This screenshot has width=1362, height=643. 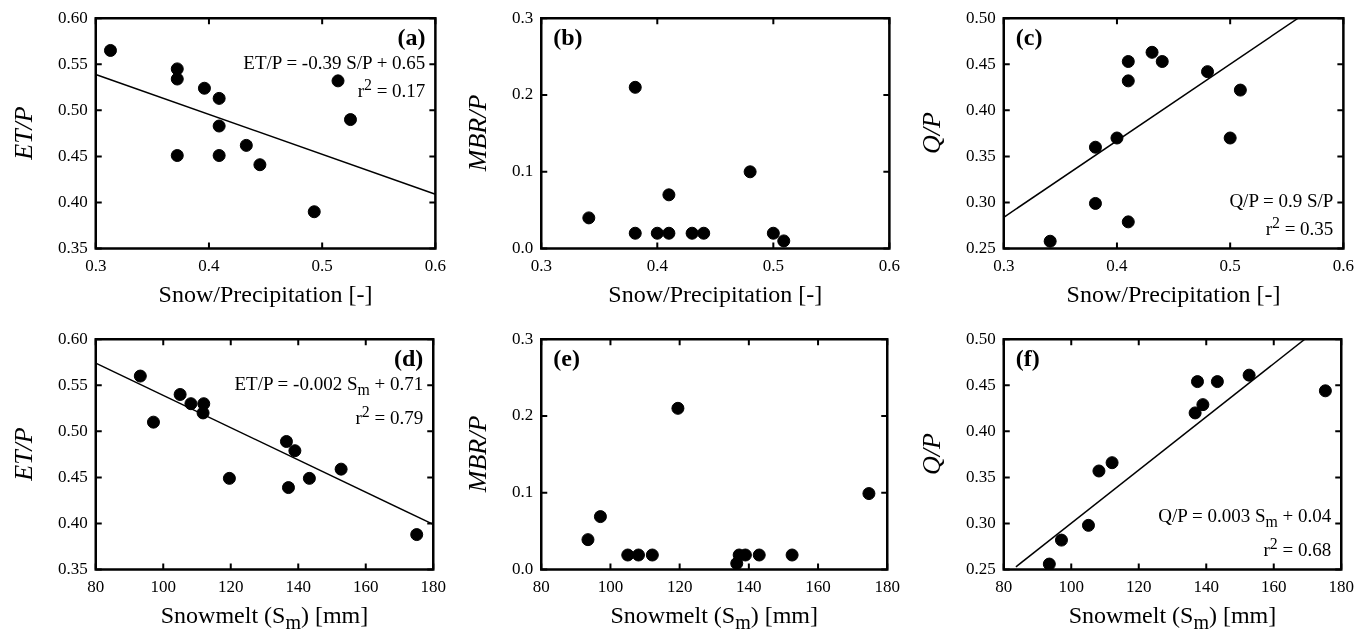 What do you see at coordinates (334, 63) in the screenshot?
I see `annotation: ET/P = -0.39 S/P + 0.65` at bounding box center [334, 63].